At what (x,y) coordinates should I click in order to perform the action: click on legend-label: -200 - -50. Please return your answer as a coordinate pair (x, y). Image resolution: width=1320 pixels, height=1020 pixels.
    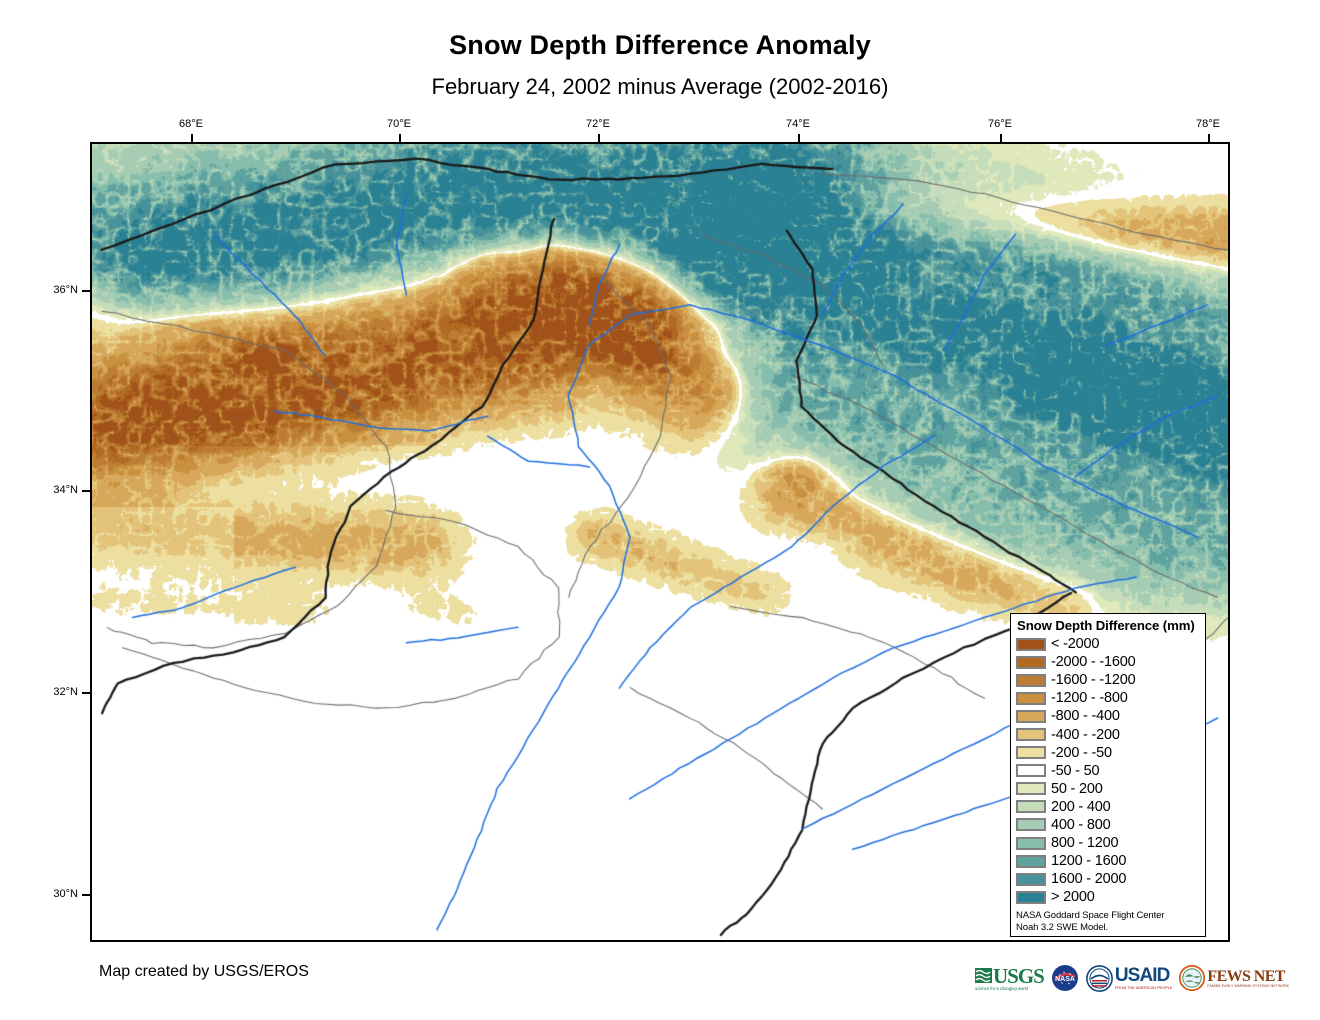
    Looking at the image, I should click on (1081, 752).